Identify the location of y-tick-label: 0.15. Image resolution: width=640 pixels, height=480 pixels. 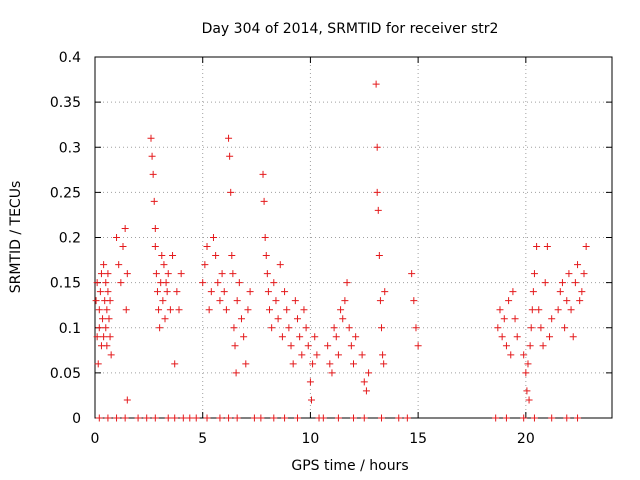
(65, 284).